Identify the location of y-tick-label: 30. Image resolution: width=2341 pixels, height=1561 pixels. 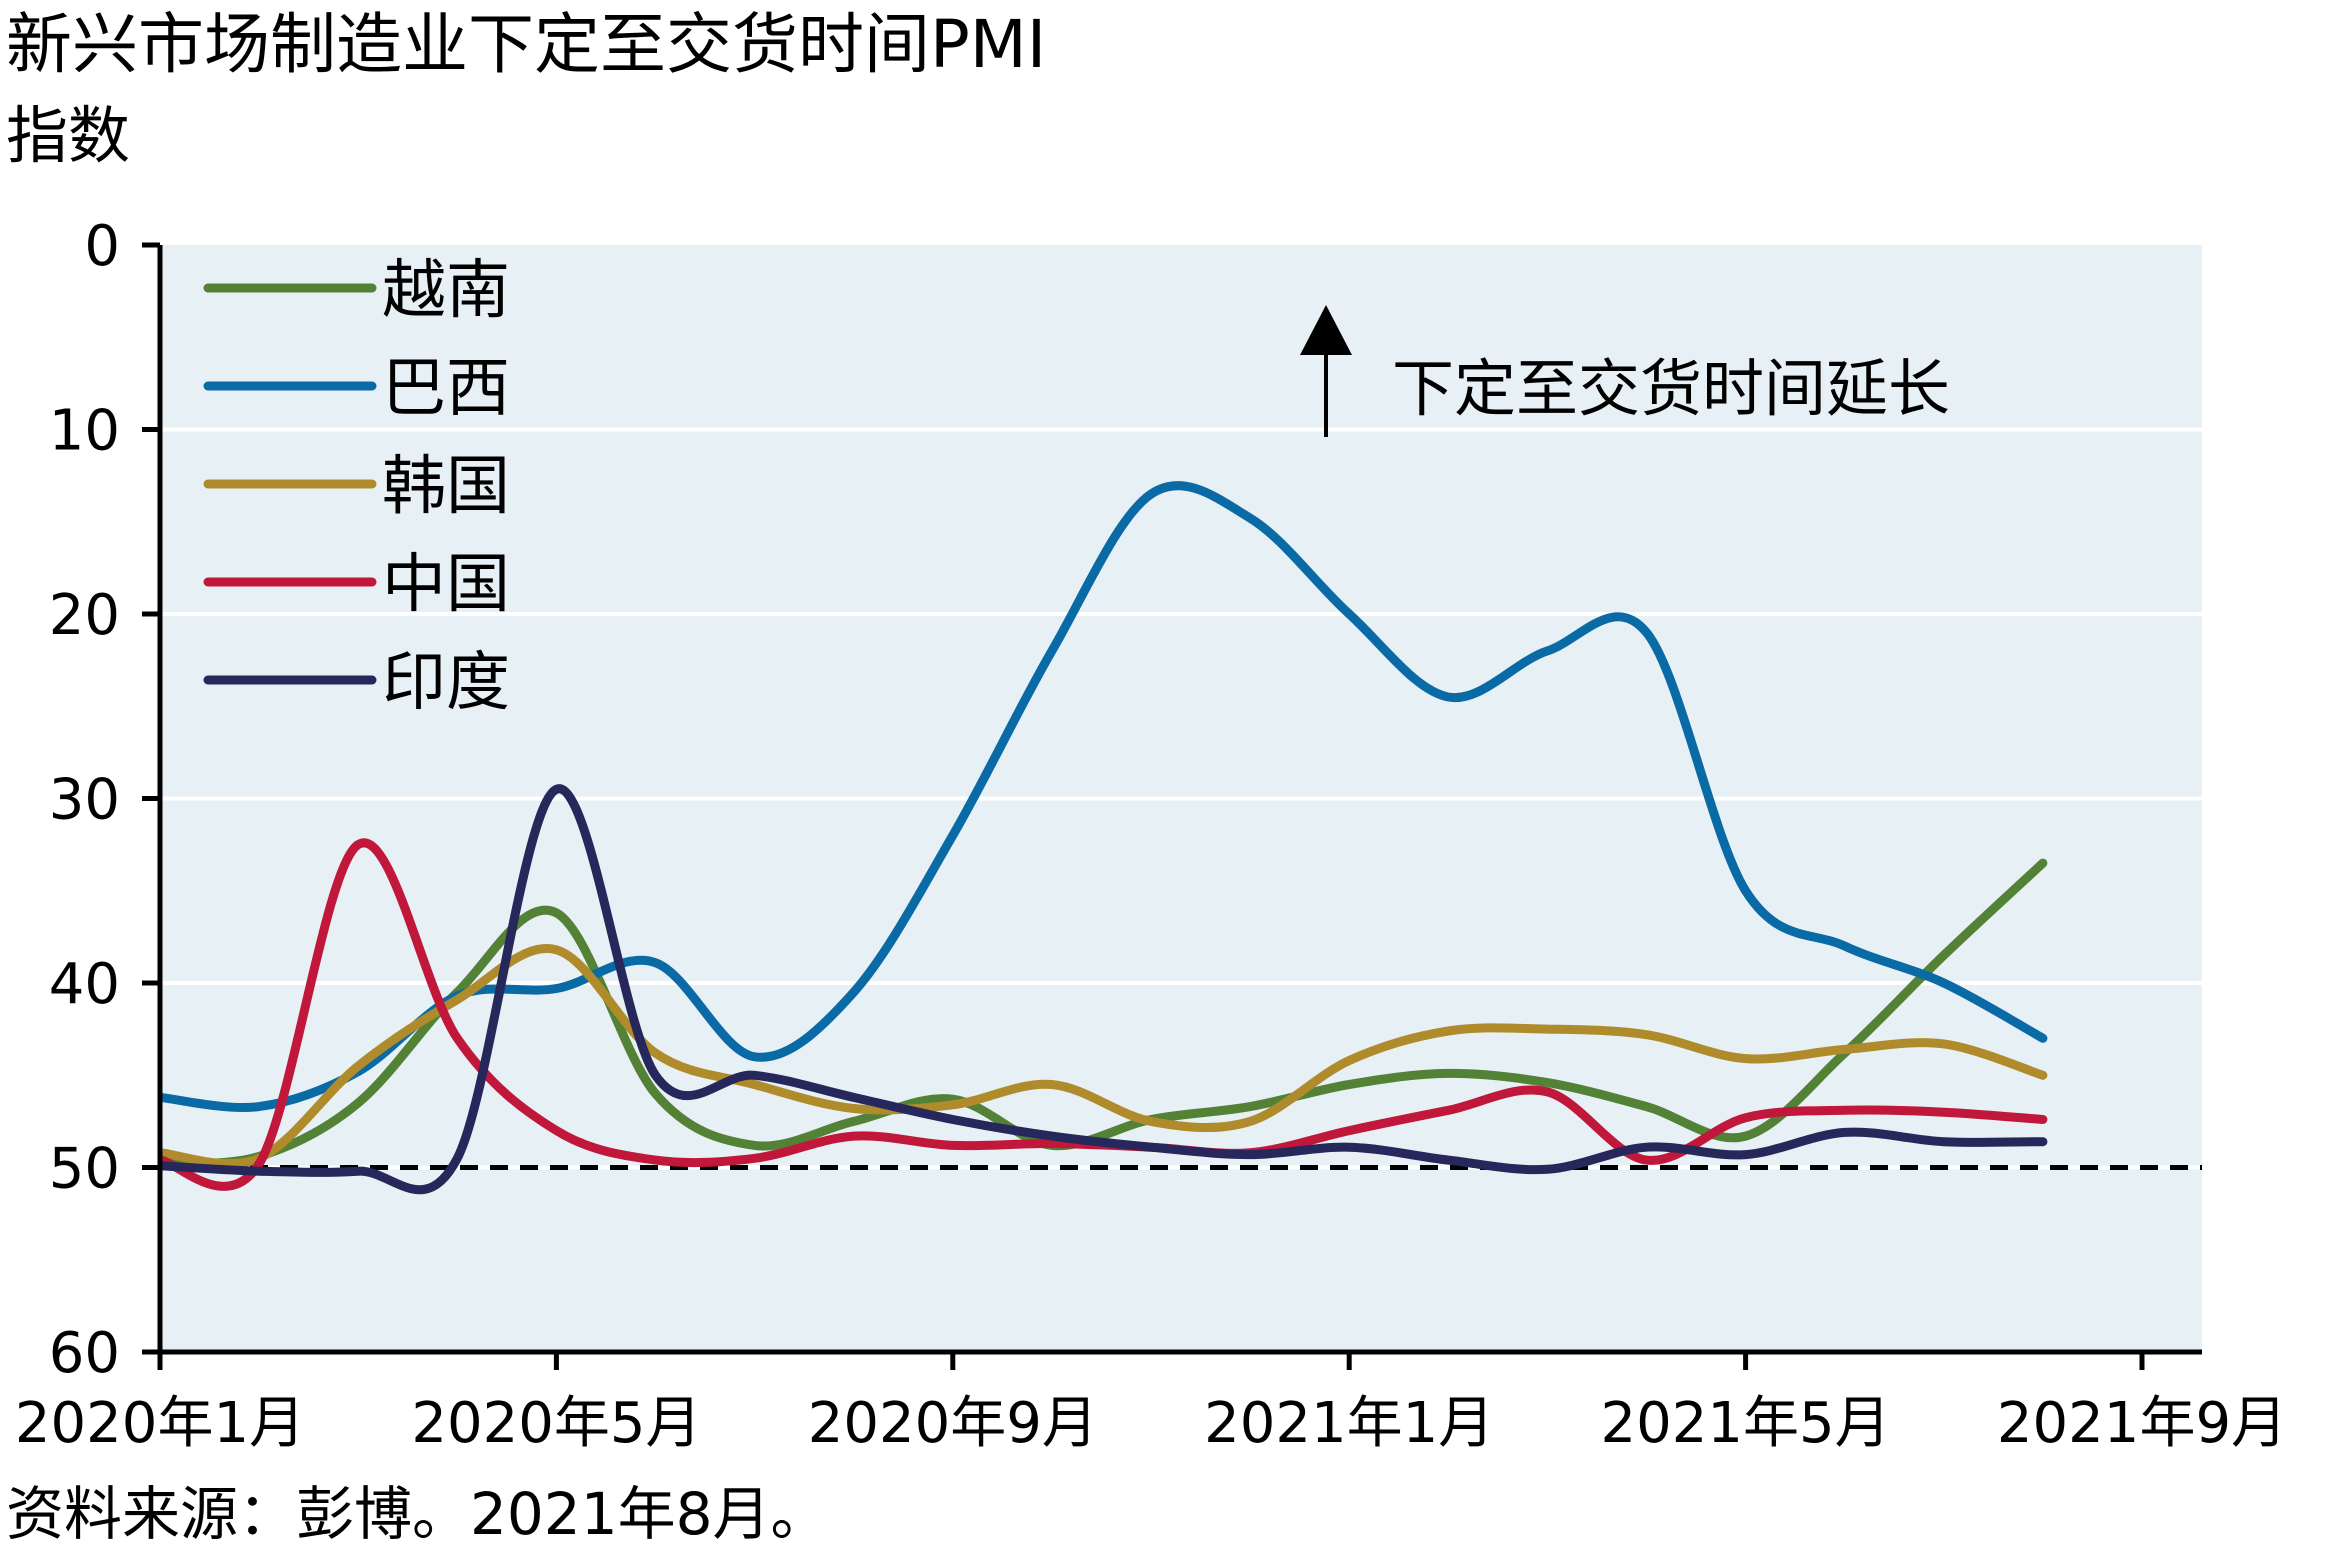
(84, 800).